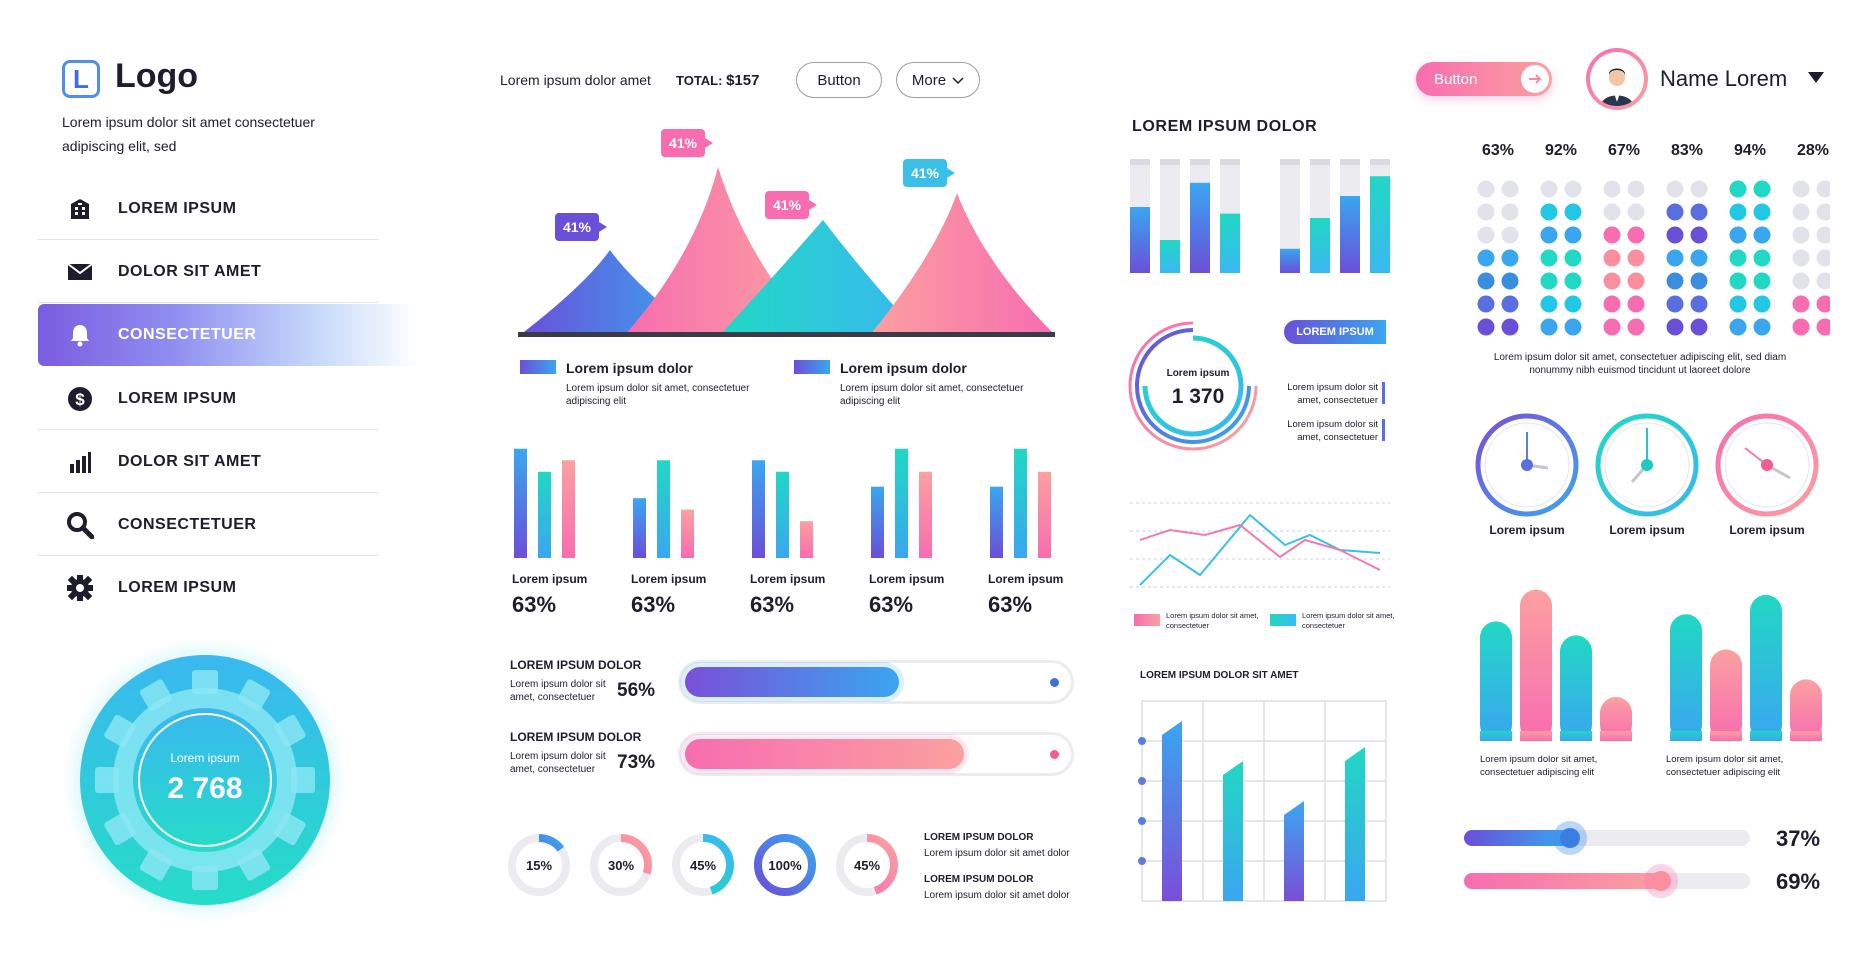  Describe the element at coordinates (157, 76) in the screenshot. I see `logo-text: Logo` at that location.